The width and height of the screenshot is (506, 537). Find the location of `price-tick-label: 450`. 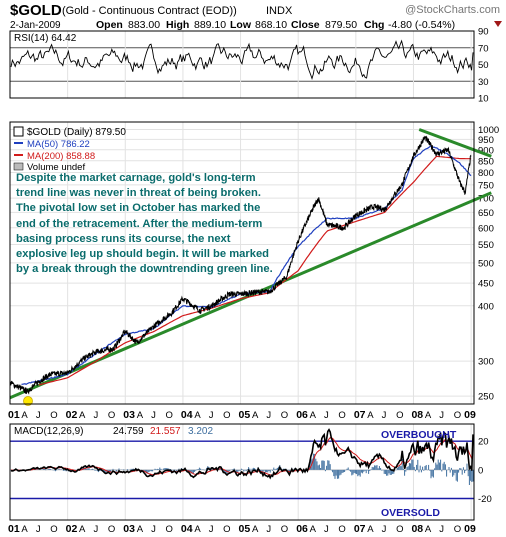

price-tick-label: 450 is located at coordinates (486, 284).